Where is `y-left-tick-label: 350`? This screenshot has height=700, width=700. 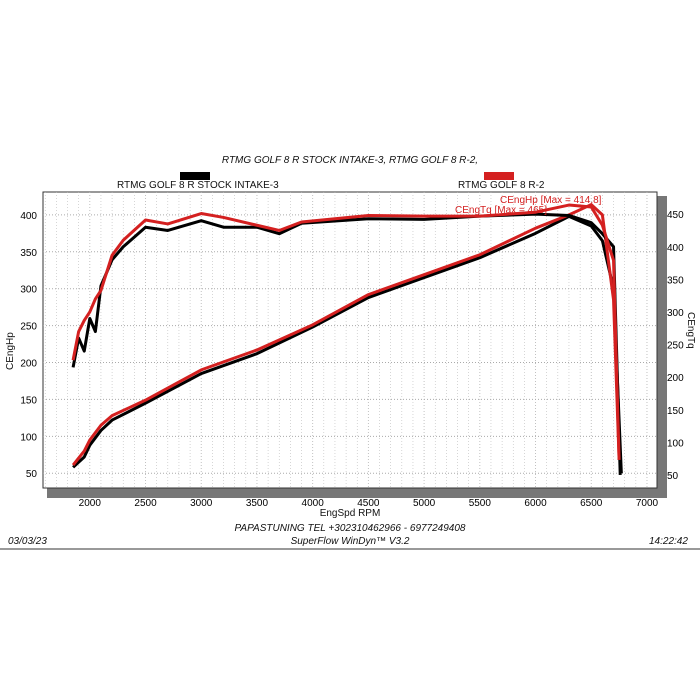
y-left-tick-label: 350 is located at coordinates (28, 253).